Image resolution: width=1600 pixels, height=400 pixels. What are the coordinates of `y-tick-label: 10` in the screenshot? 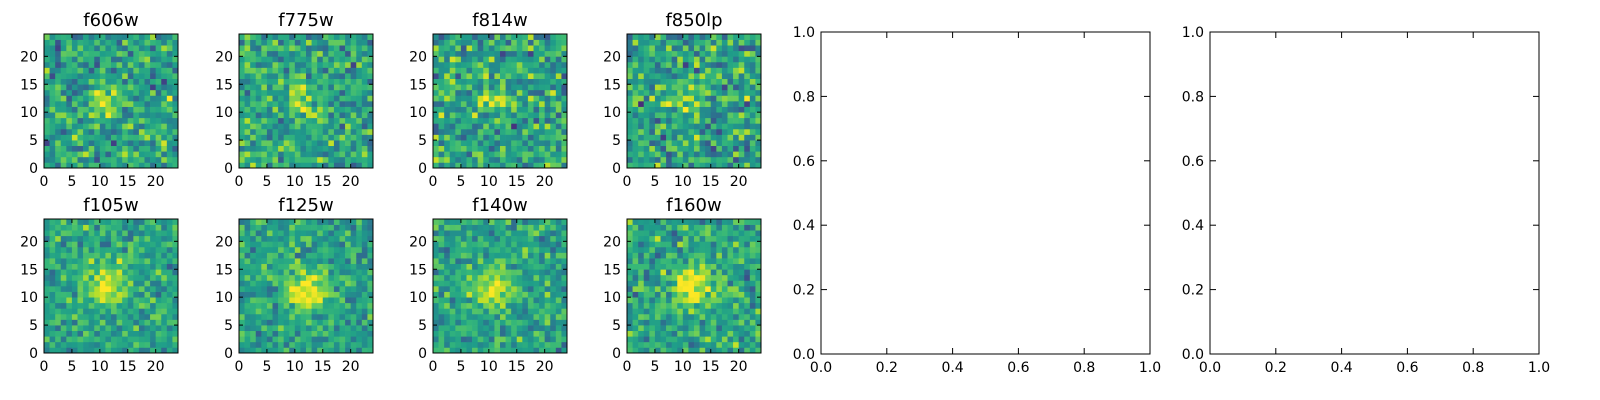 It's located at (612, 298).